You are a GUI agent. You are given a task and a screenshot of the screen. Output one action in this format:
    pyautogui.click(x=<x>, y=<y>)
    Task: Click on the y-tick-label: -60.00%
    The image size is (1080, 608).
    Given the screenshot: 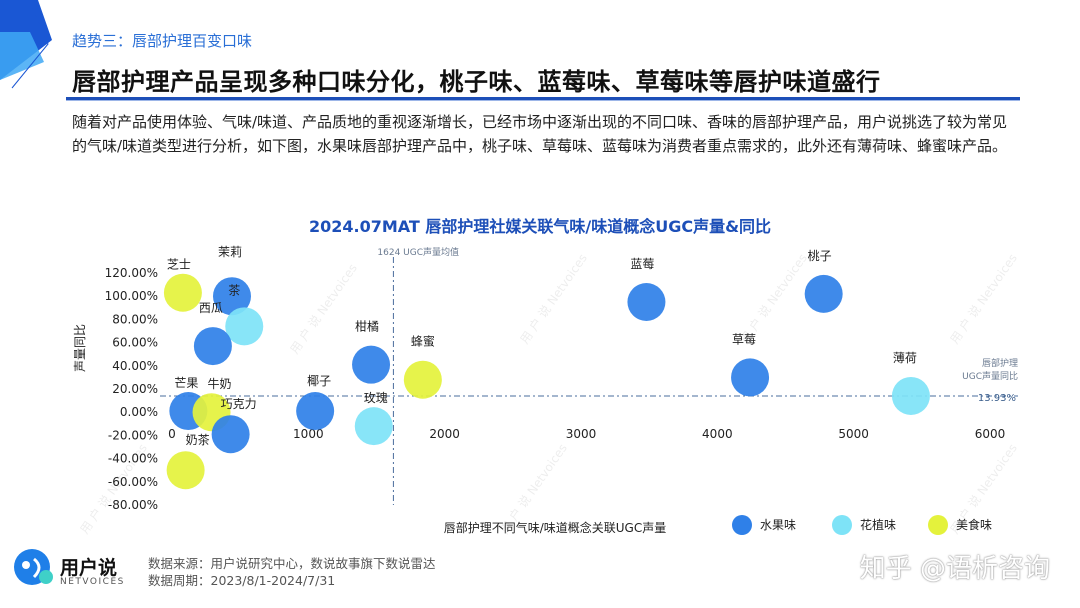 What is the action you would take?
    pyautogui.click(x=133, y=482)
    